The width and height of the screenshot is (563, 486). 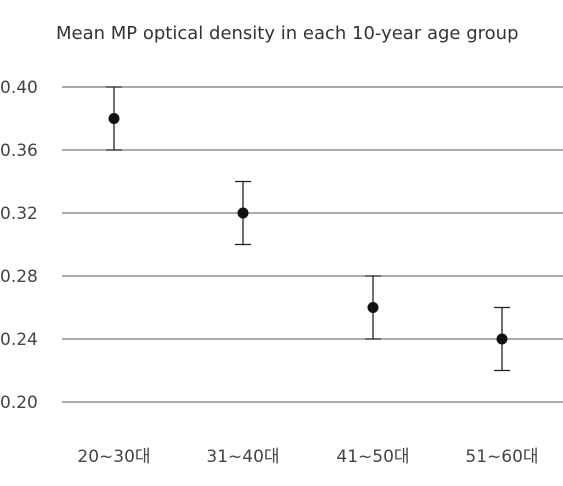 I want to click on y-tick-label: 0.32, so click(x=19, y=214).